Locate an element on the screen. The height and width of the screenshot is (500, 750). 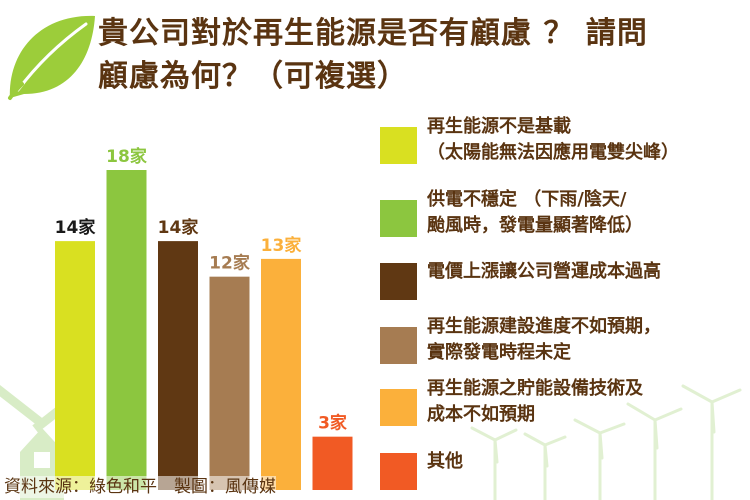
bar-value-label-1: 14家 is located at coordinates (75, 227).